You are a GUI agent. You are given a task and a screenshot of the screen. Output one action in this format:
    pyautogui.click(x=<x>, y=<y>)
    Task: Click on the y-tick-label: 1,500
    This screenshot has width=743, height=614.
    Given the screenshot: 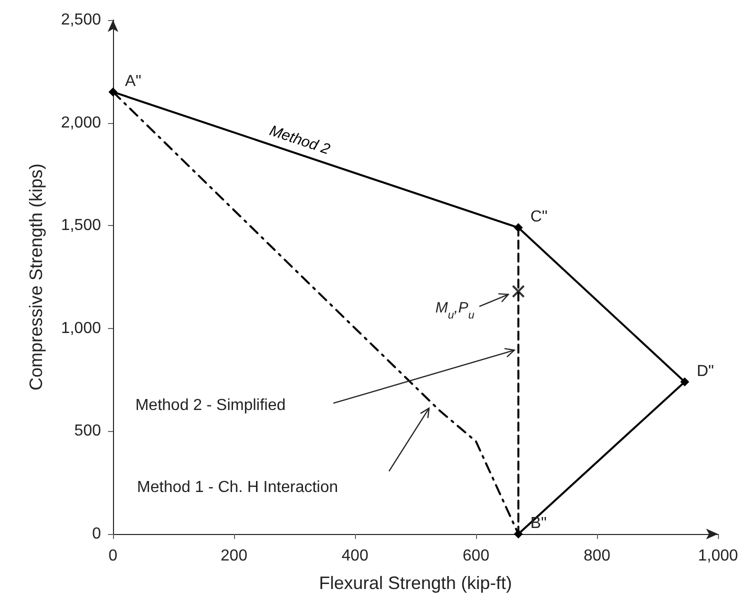 What is the action you would take?
    pyautogui.click(x=81, y=225)
    